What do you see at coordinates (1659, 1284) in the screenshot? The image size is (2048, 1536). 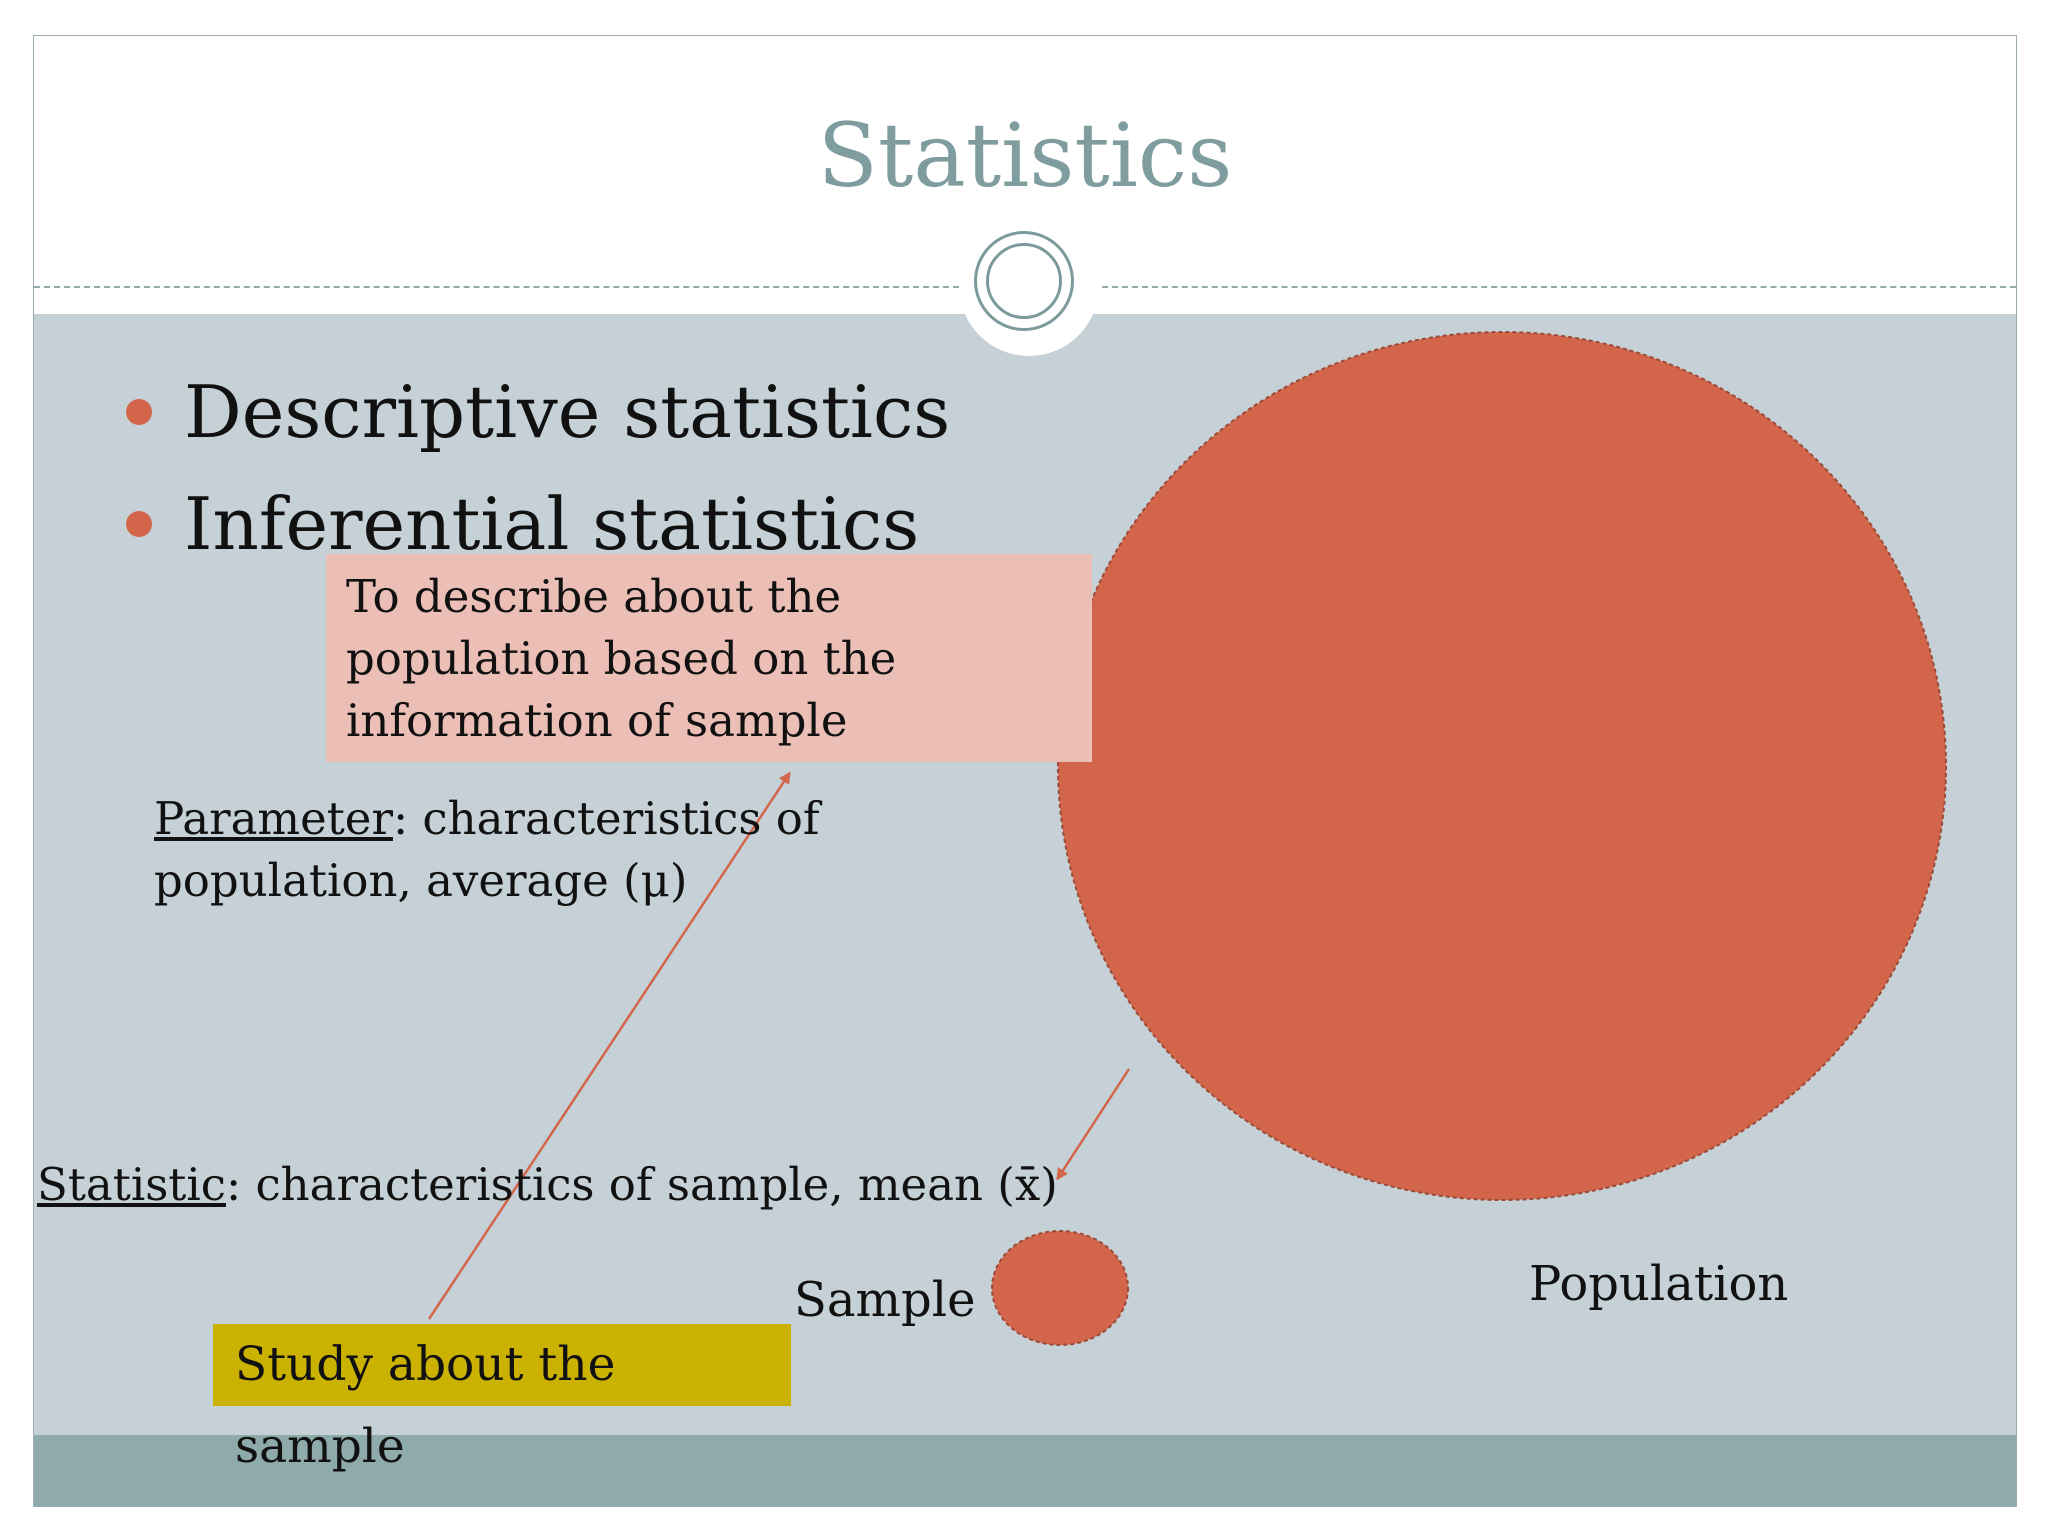 I see `population-label: Population` at bounding box center [1659, 1284].